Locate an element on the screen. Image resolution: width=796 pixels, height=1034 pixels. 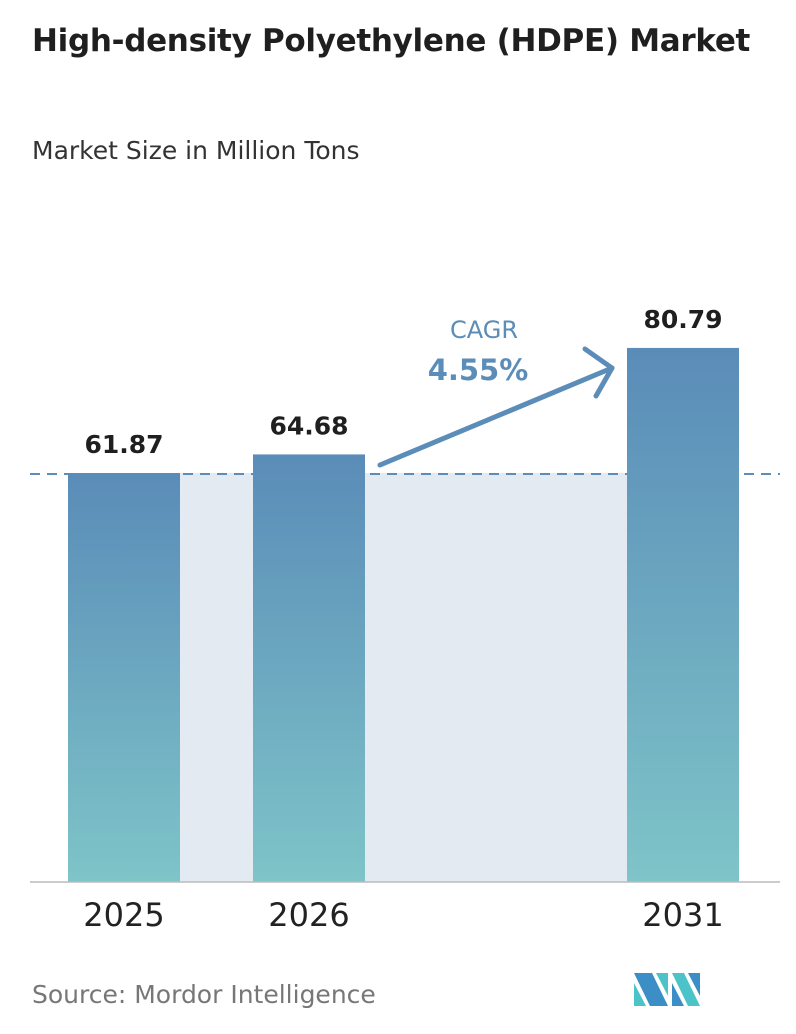
value-label: 64.68 is located at coordinates (308, 425).